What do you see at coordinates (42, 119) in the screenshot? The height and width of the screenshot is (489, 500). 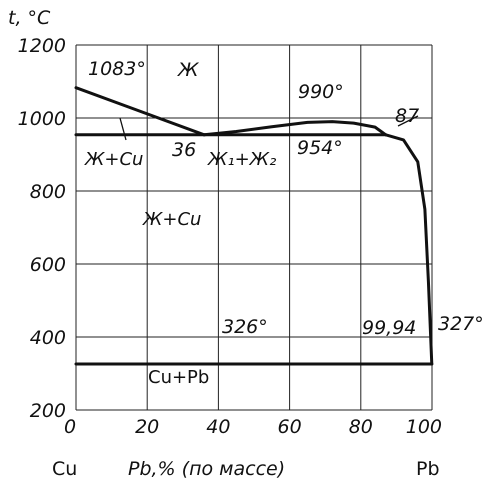 I see `y-tick-label-1000: 1000` at bounding box center [42, 119].